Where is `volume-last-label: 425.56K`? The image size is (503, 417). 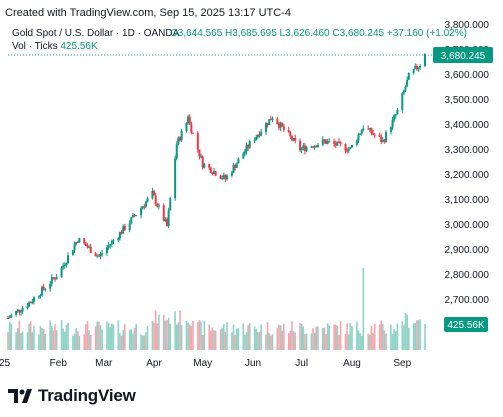
volume-last-label: 425.56K is located at coordinates (466, 324).